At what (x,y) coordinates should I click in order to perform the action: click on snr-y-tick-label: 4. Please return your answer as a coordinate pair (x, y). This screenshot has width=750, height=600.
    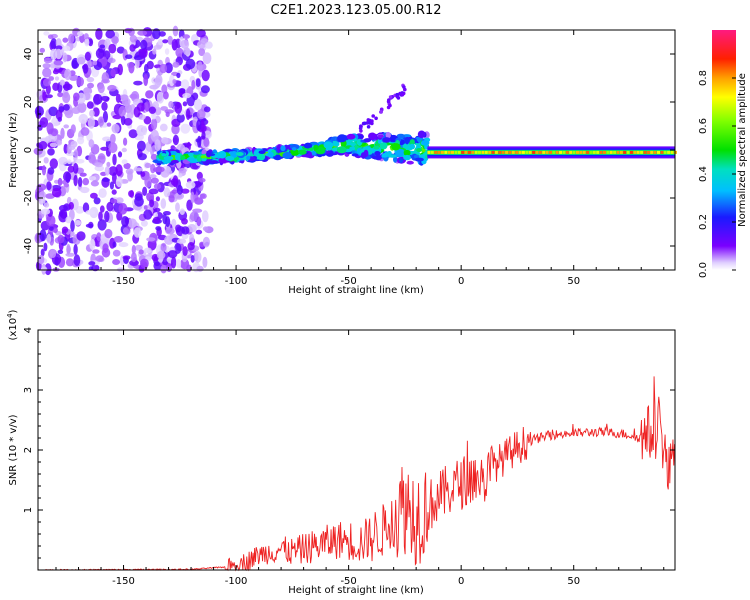
    Looking at the image, I should click on (28, 330).